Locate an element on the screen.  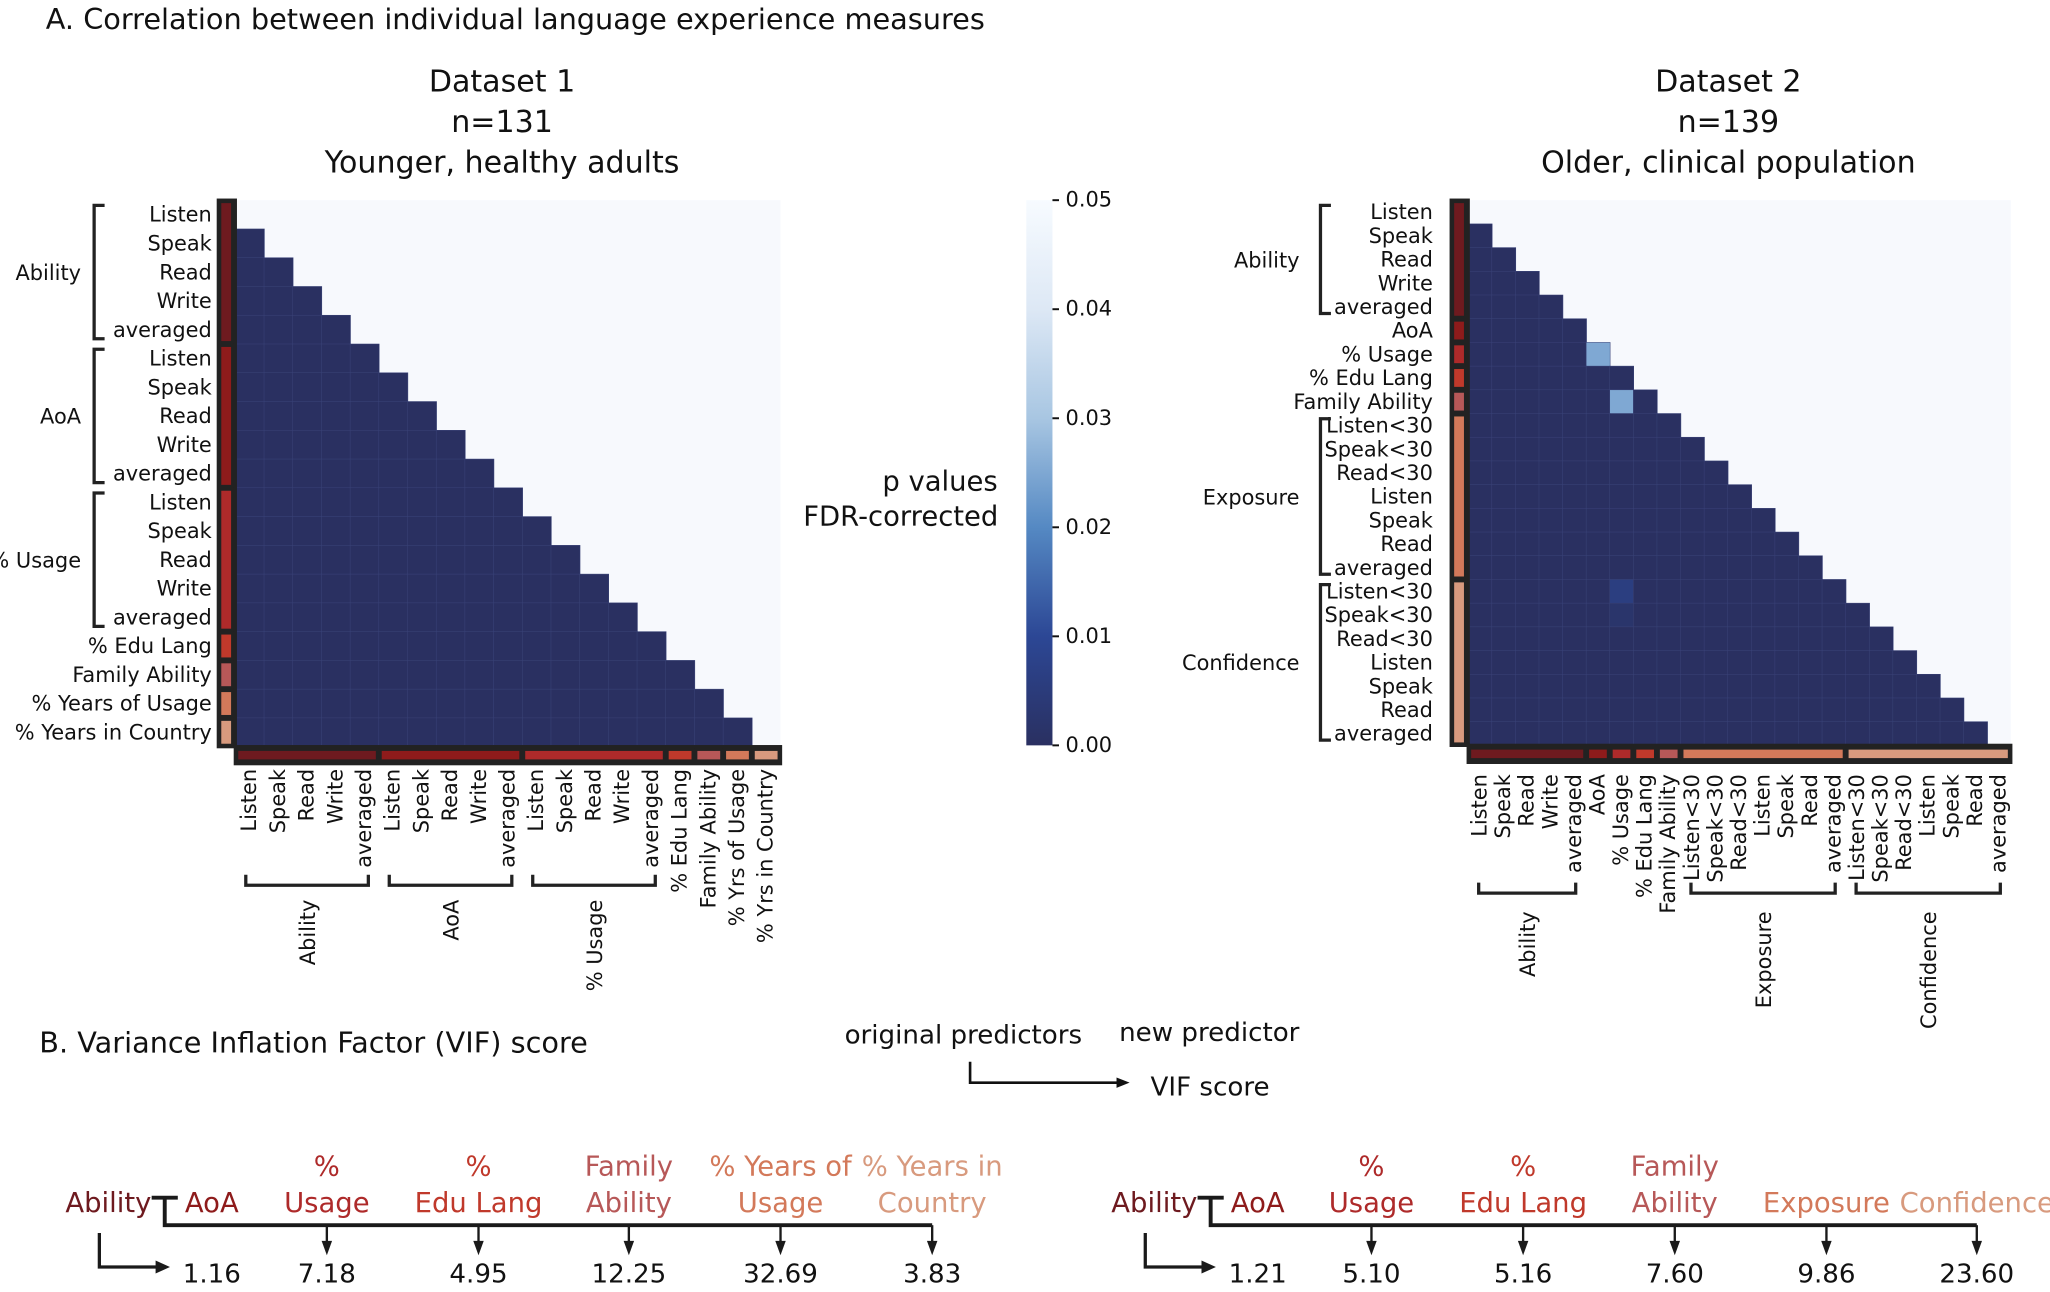
colorbar-label-line-1: p values is located at coordinates (939, 481).